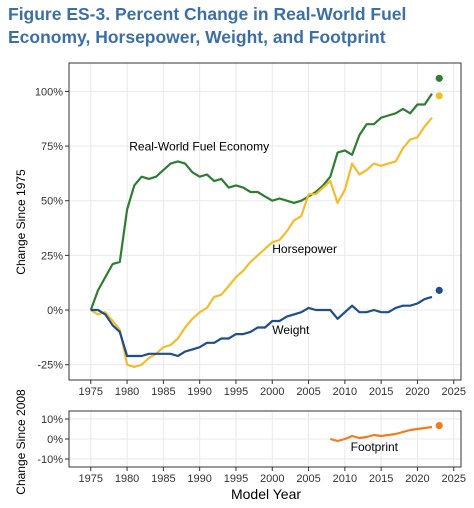 This screenshot has height=508, width=474. Describe the element at coordinates (199, 146) in the screenshot. I see `top-series-annotation: Real-World Fuel Economy` at that location.